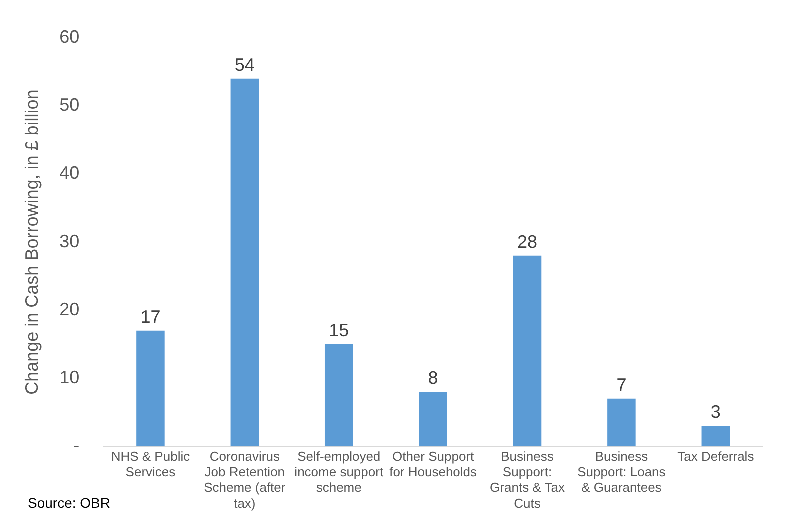 The image size is (791, 523). Describe the element at coordinates (150, 316) in the screenshot. I see `data-label: 17` at that location.